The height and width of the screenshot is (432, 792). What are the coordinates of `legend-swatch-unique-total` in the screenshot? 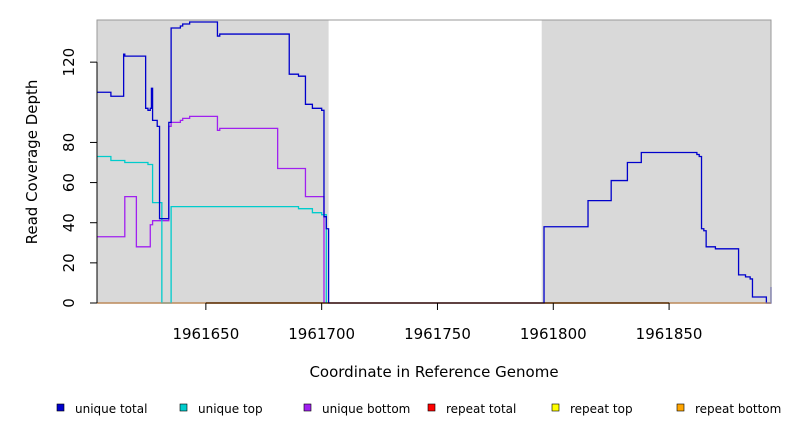 It's located at (60, 407).